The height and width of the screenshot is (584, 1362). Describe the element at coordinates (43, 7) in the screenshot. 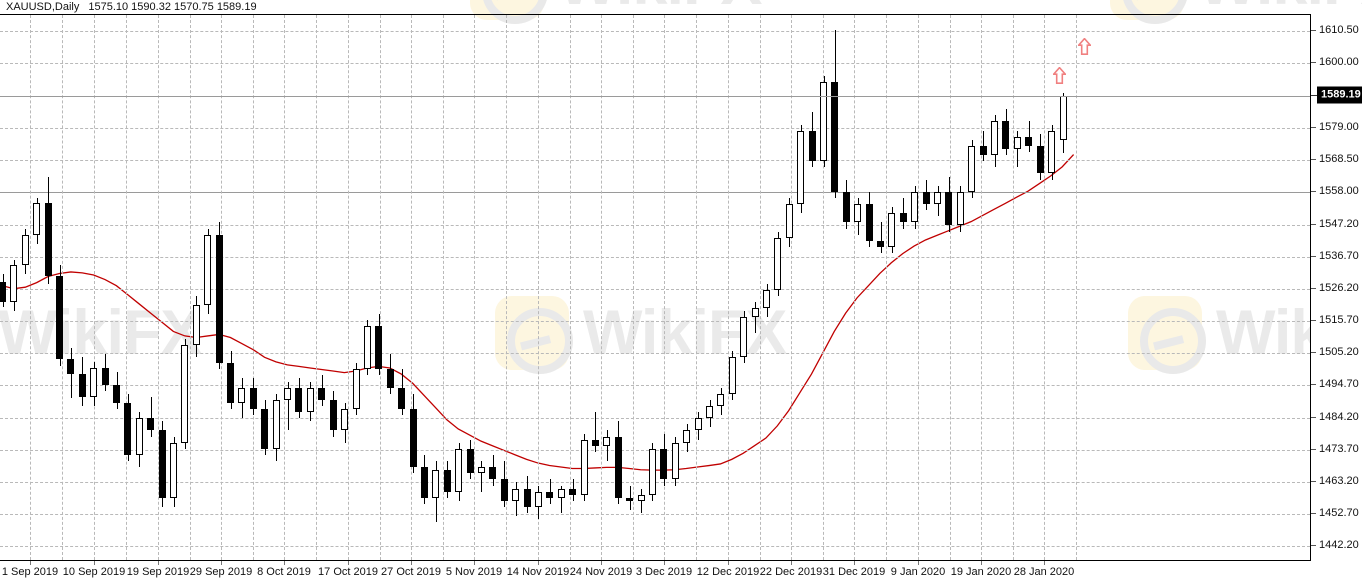

I see `symbol-period-label: XAUUSD,Daily` at that location.